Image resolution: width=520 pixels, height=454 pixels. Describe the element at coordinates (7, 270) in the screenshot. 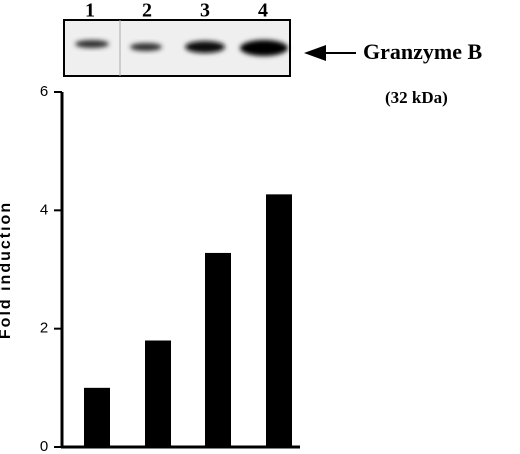

I see `y-axis-label: Fold induction` at that location.